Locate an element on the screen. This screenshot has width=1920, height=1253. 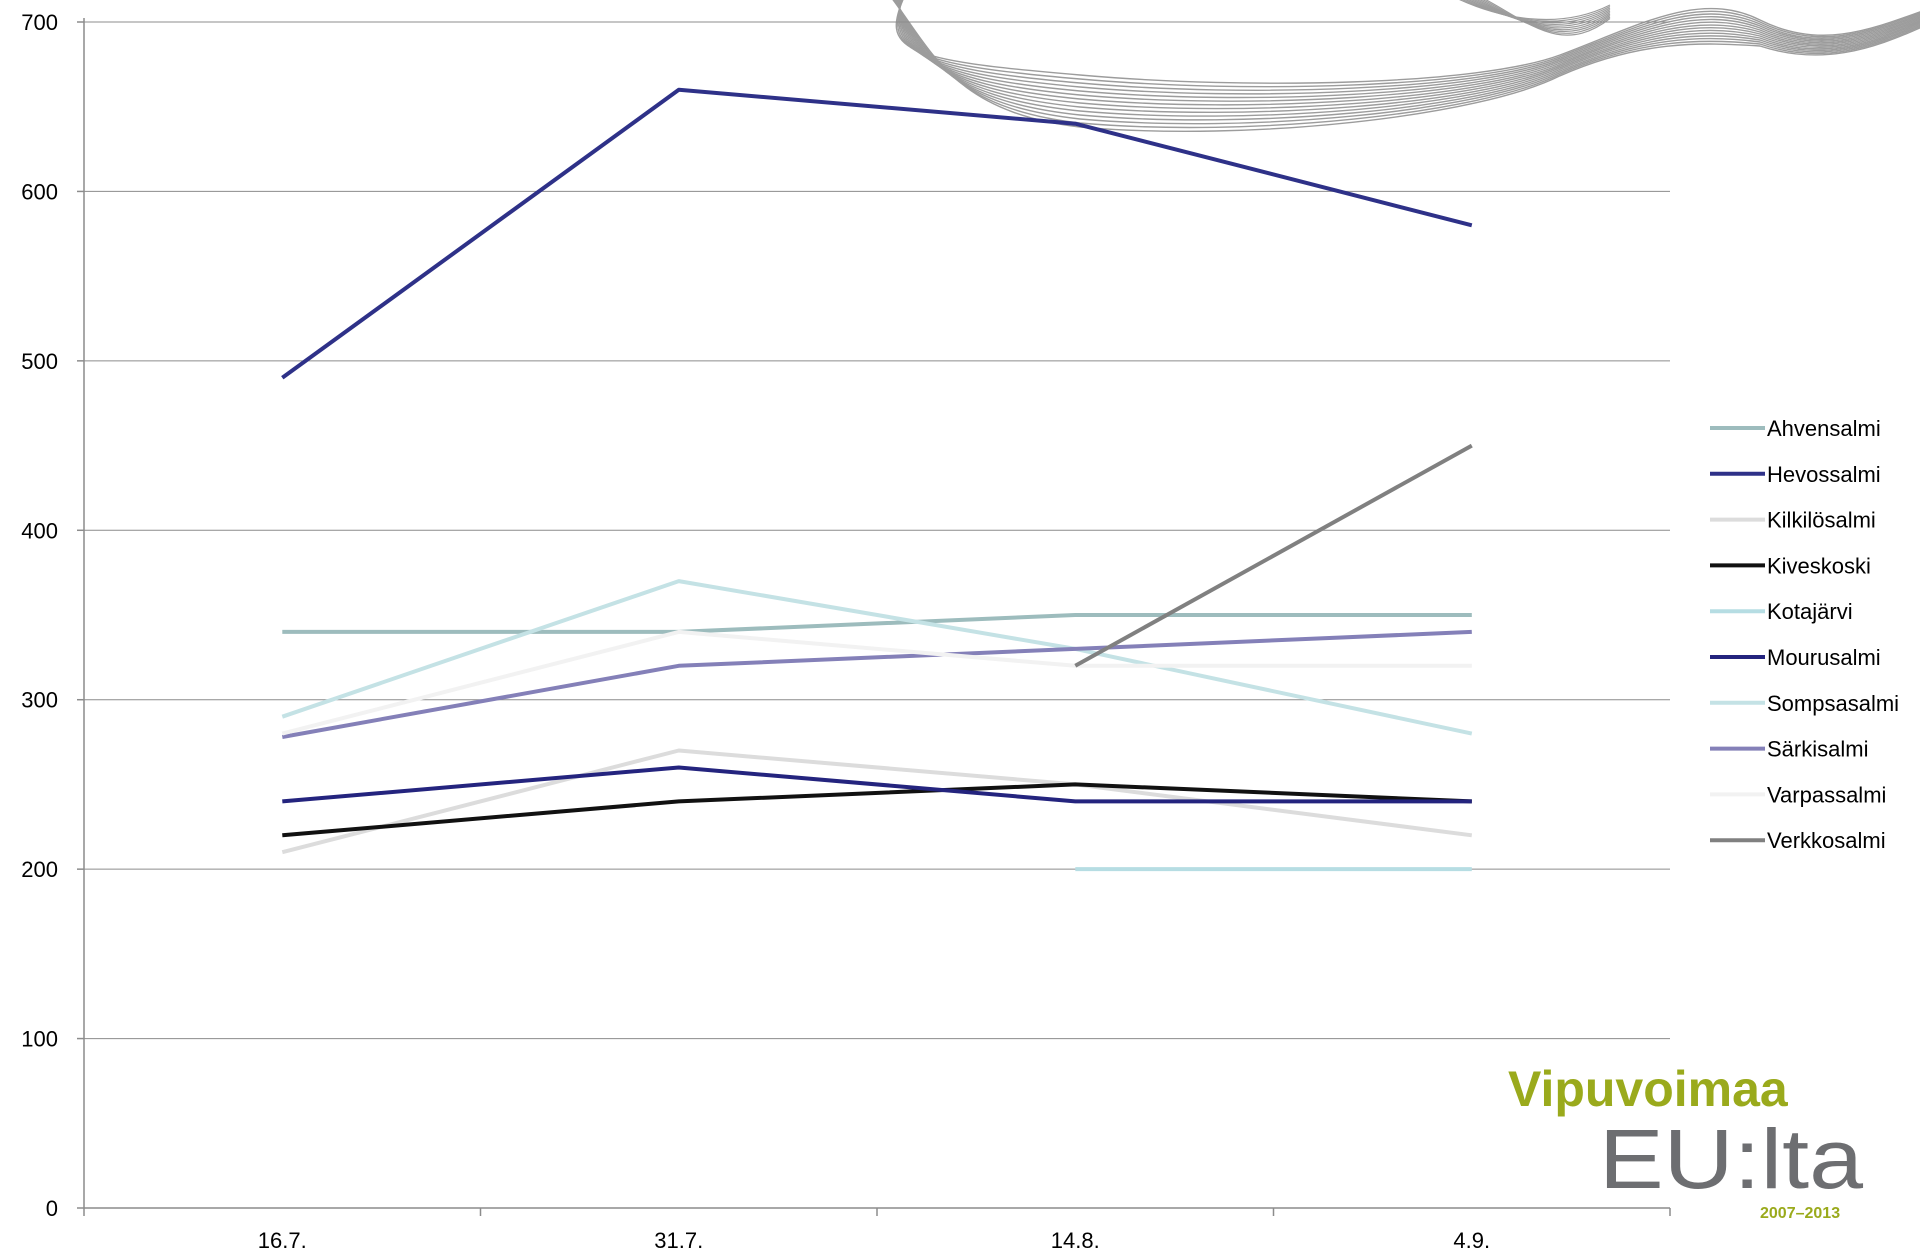
x-tick-label: 4.9. is located at coordinates (1471, 1240).